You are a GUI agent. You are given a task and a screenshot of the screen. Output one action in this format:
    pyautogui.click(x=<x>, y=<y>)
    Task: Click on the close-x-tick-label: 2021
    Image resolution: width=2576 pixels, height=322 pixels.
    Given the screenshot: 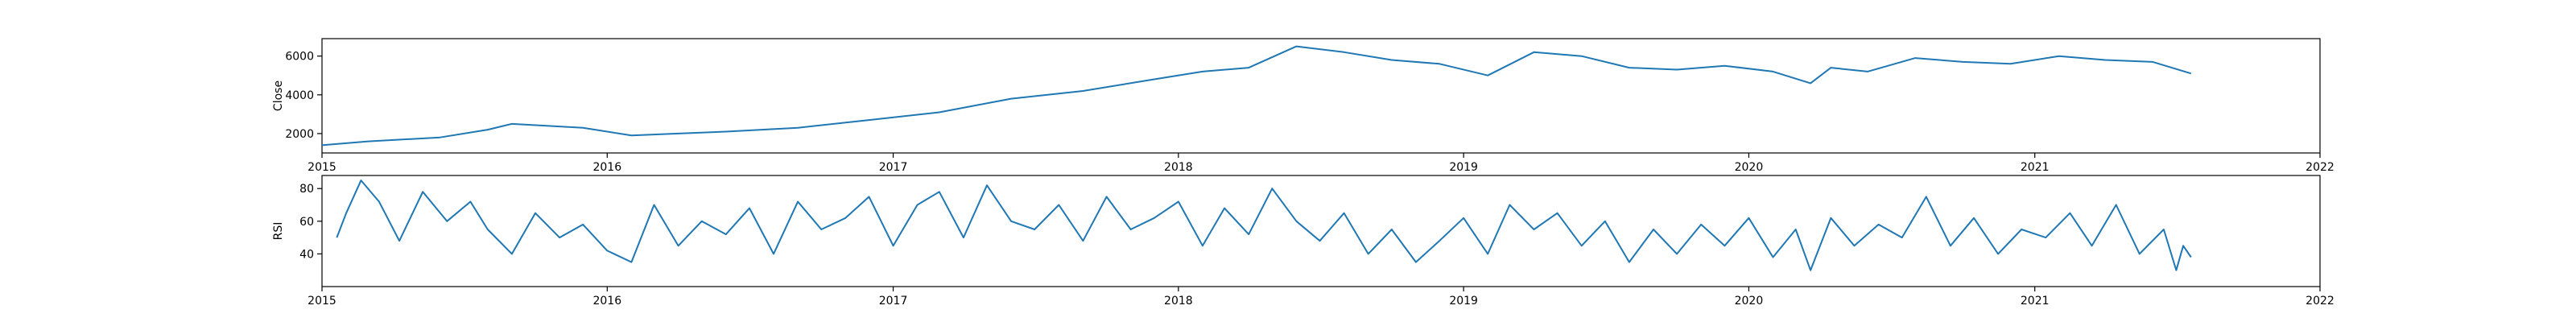 What is the action you would take?
    pyautogui.click(x=2035, y=167)
    